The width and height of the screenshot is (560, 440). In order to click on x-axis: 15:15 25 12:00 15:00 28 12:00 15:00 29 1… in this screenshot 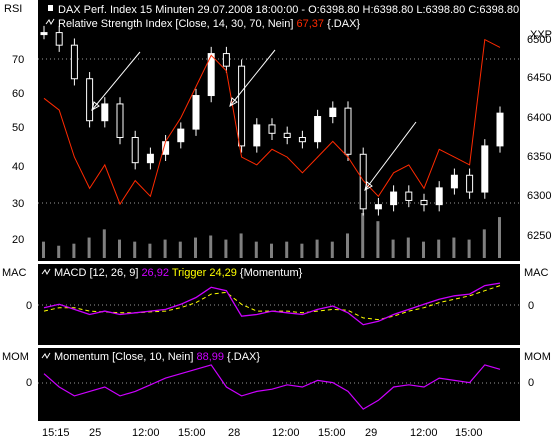, I will do `click(262, 433)`.